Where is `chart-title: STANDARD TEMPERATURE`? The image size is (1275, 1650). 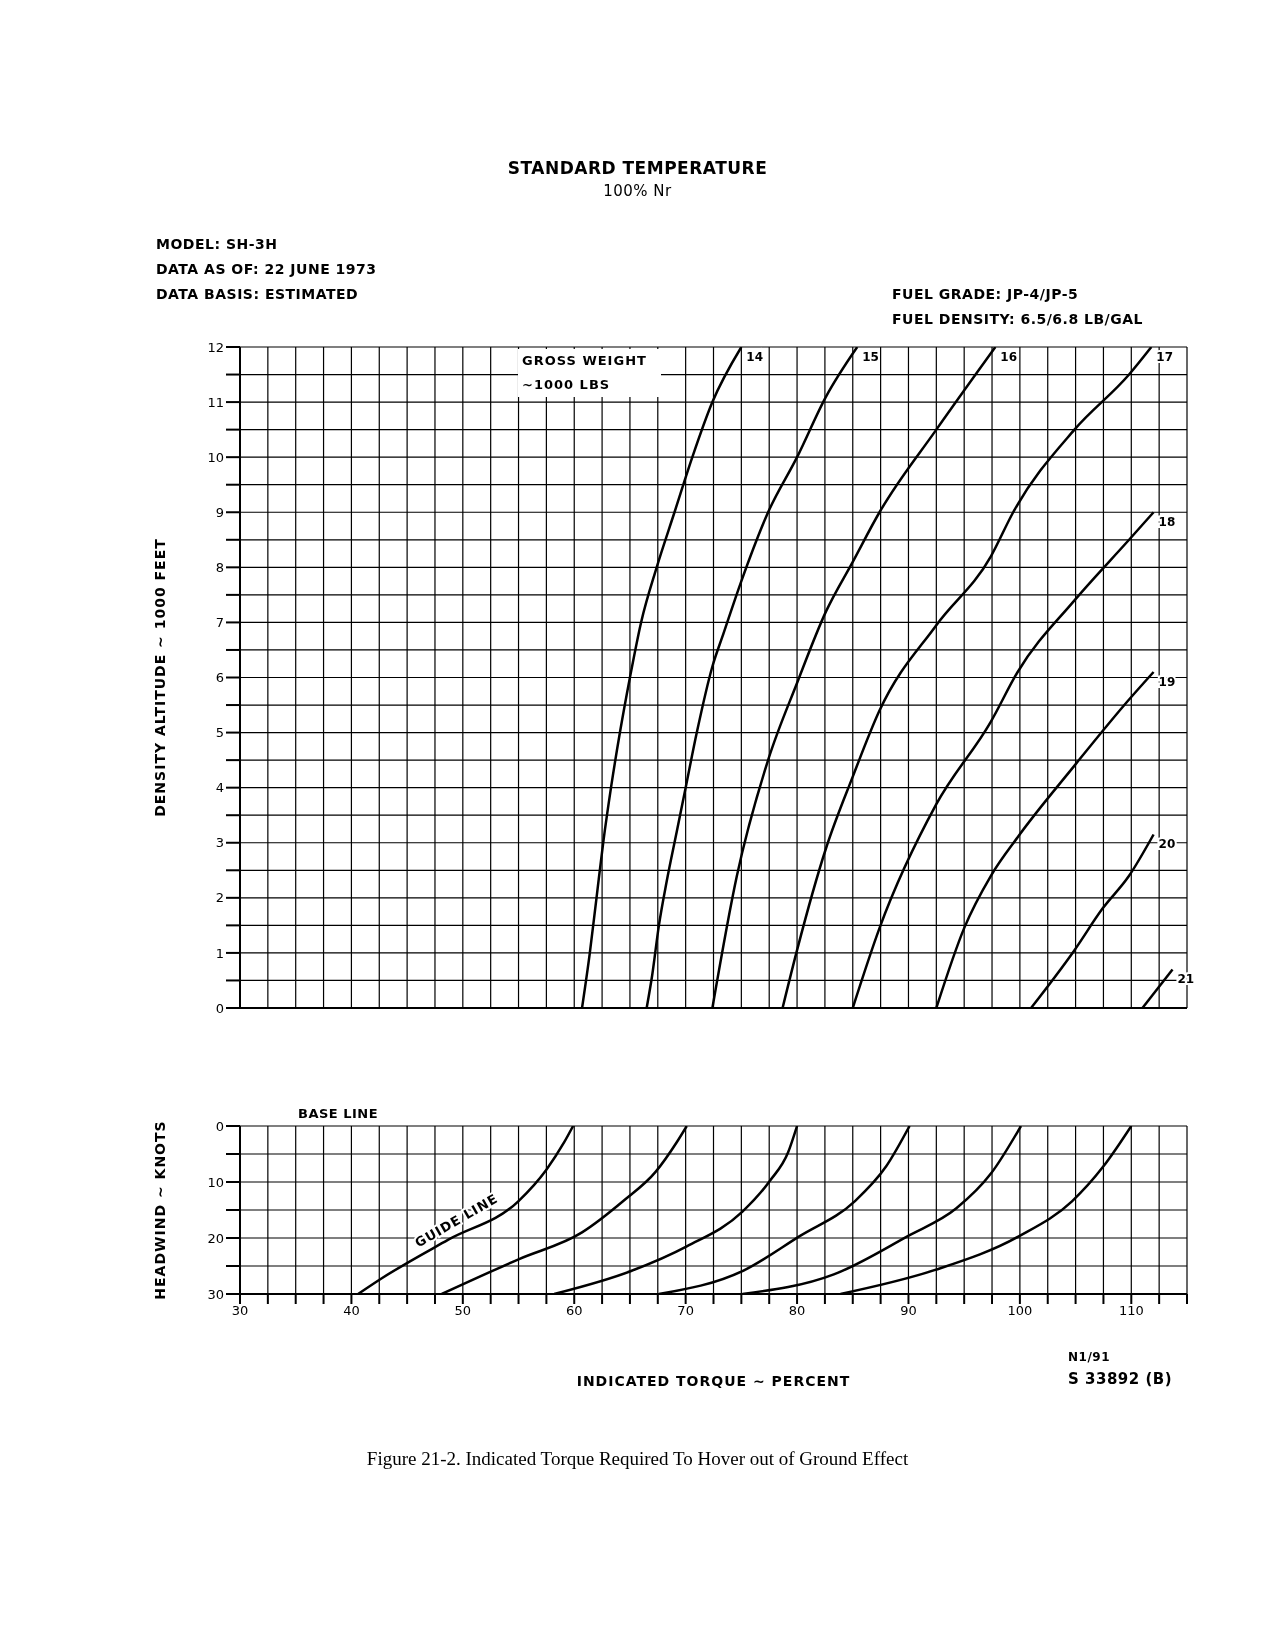
chart-title: STANDARD TEMPERATURE is located at coordinates (637, 168).